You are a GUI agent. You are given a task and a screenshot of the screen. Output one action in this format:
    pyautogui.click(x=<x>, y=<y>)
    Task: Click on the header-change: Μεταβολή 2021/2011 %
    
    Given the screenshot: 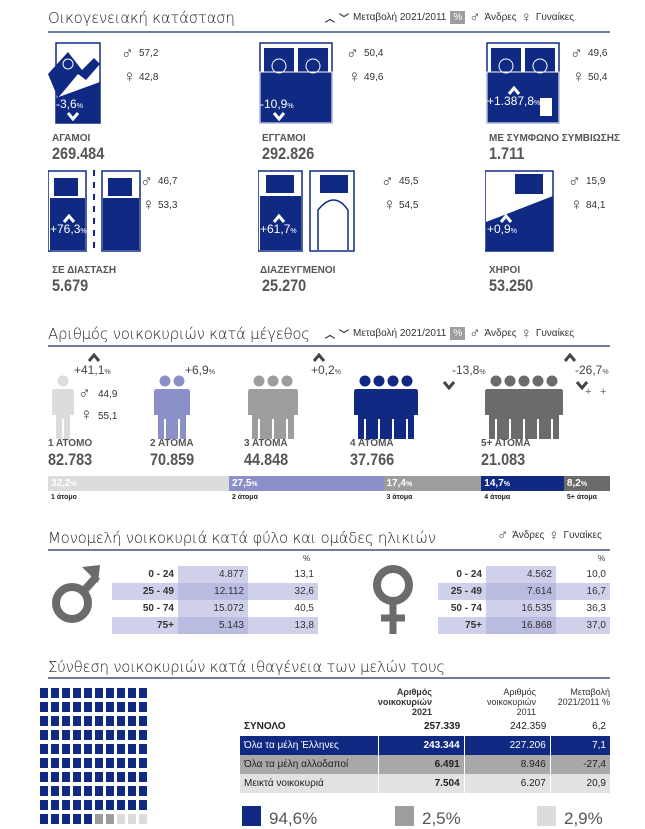 What is the action you would take?
    pyautogui.click(x=583, y=697)
    